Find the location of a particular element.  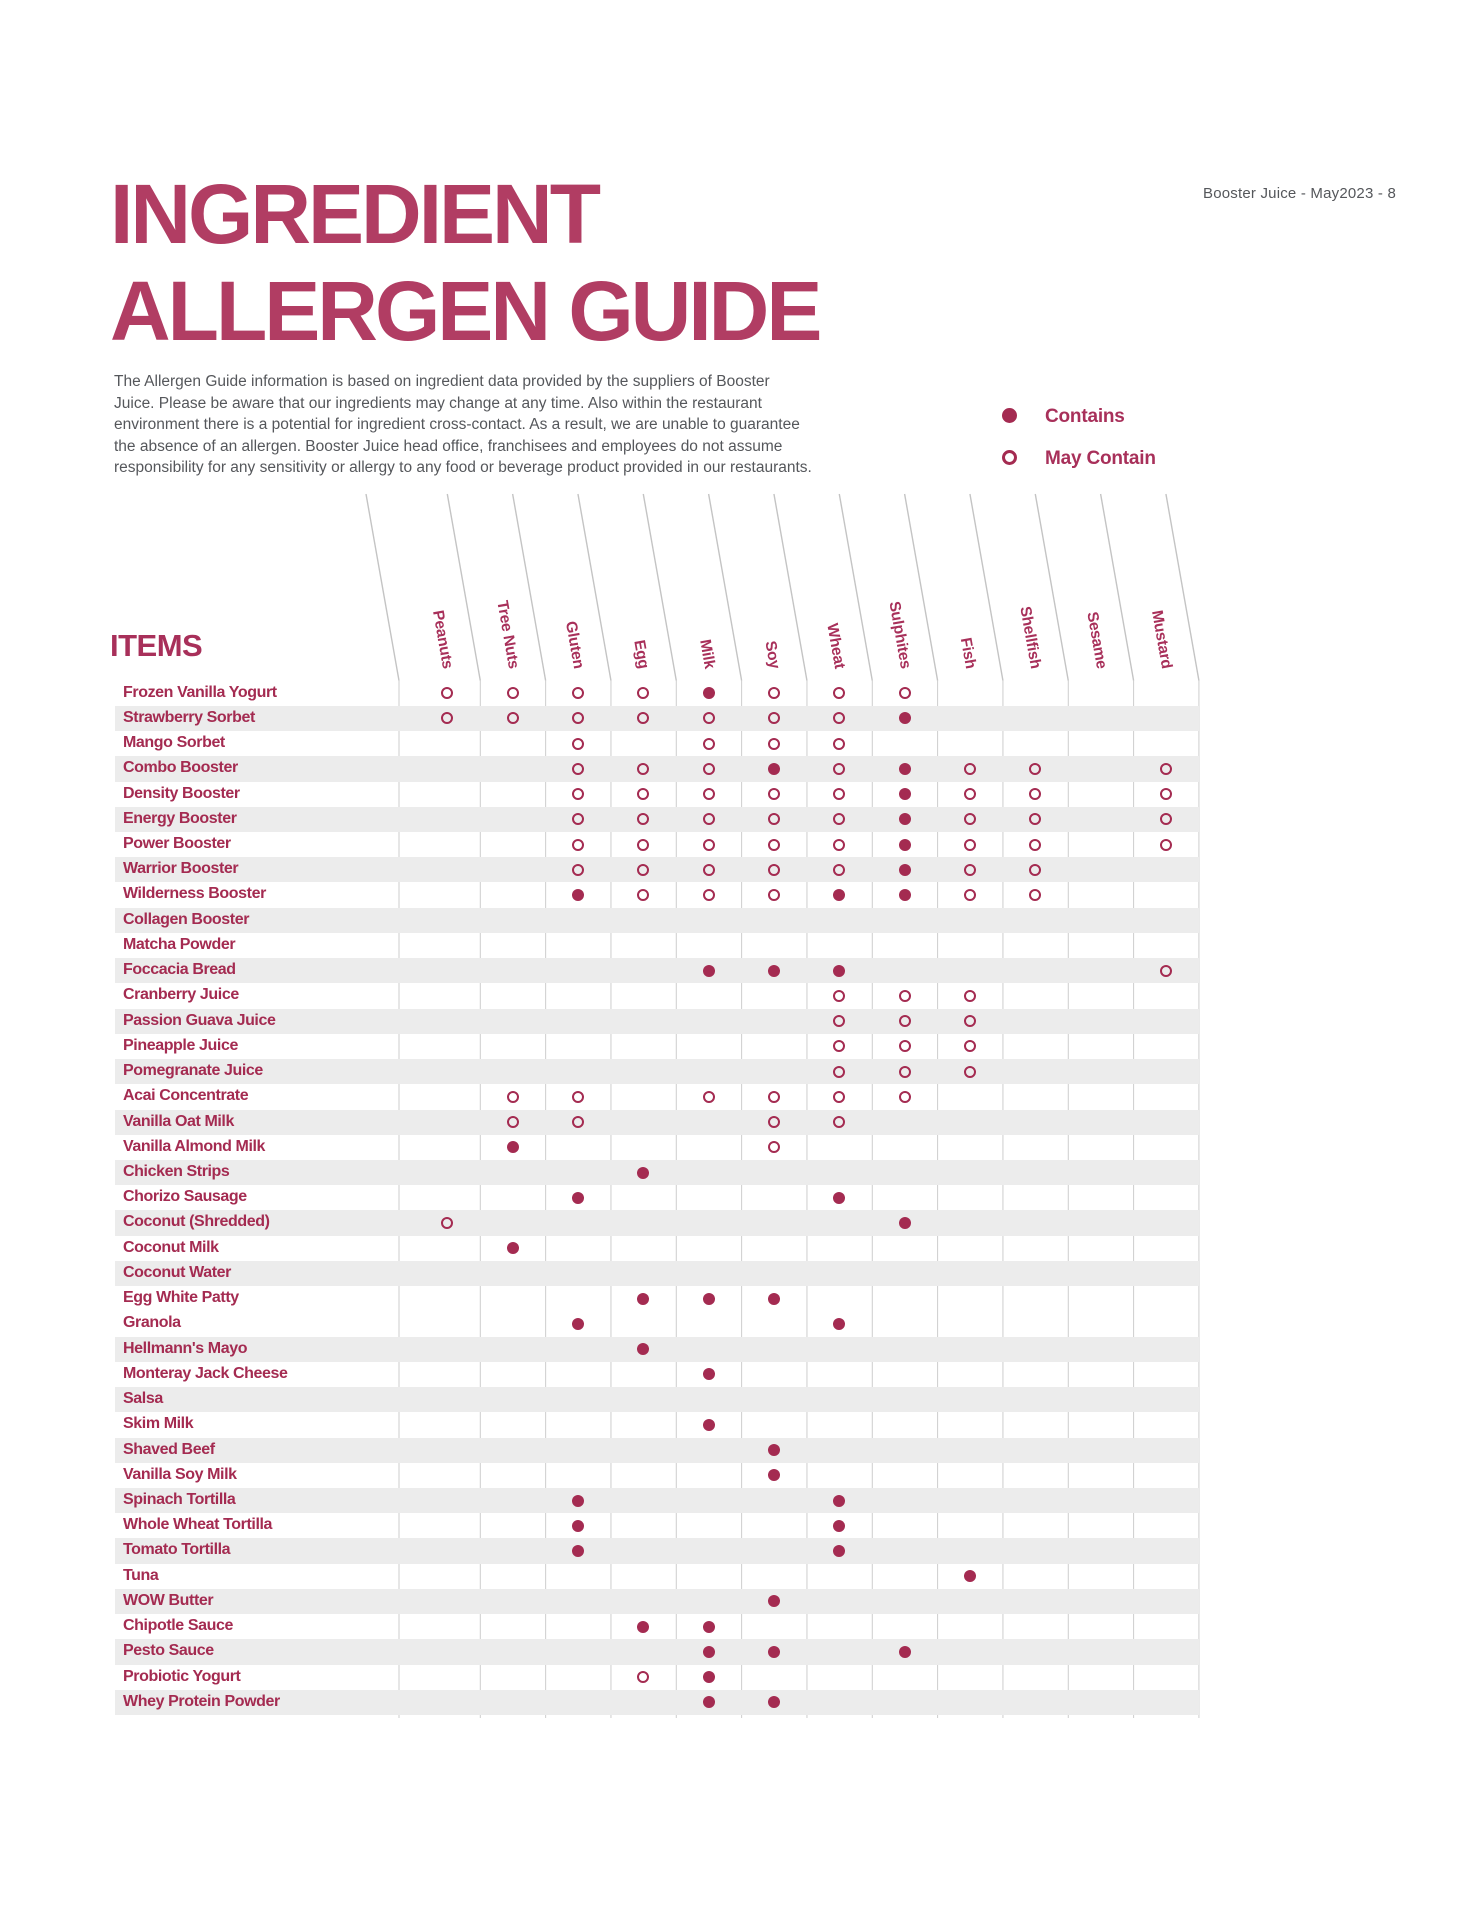

table-row: Spinach Tortilla is located at coordinates (657, 1500).